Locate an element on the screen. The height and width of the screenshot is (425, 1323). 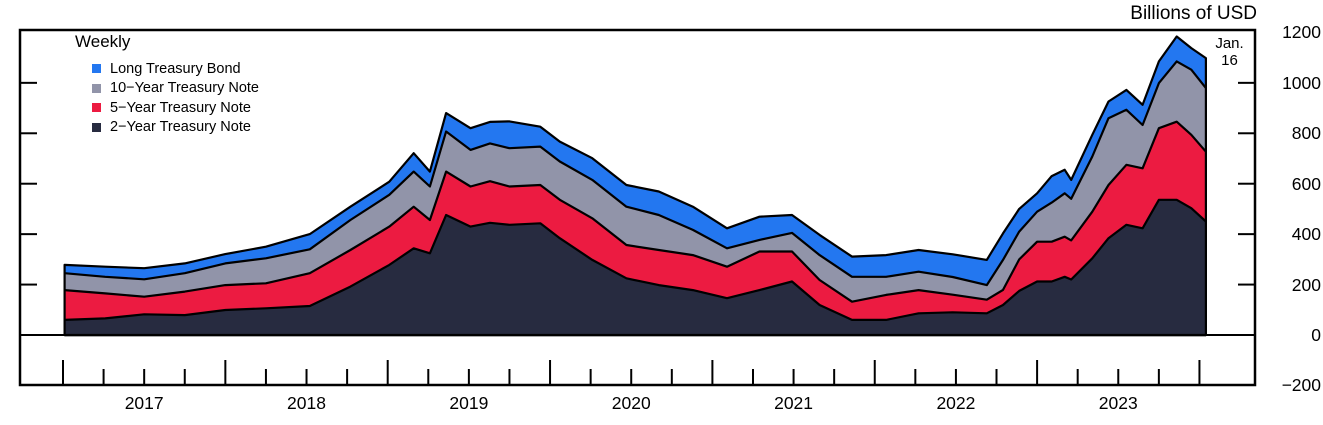
last-observation-annotation: Jan. 16 is located at coordinates (1229, 52).